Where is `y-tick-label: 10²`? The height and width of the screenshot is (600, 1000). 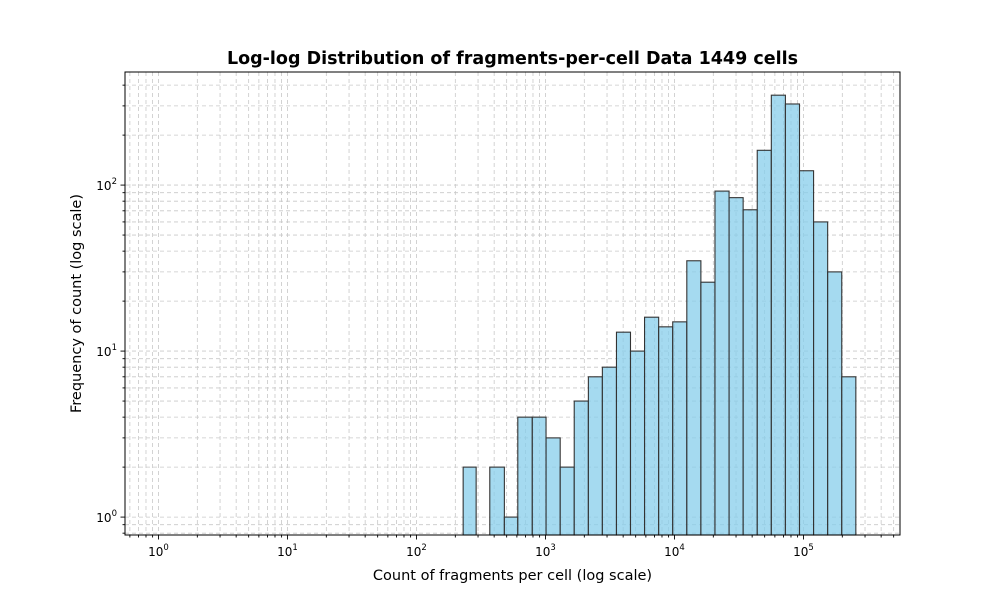 y-tick-label: 10² is located at coordinates (106, 185).